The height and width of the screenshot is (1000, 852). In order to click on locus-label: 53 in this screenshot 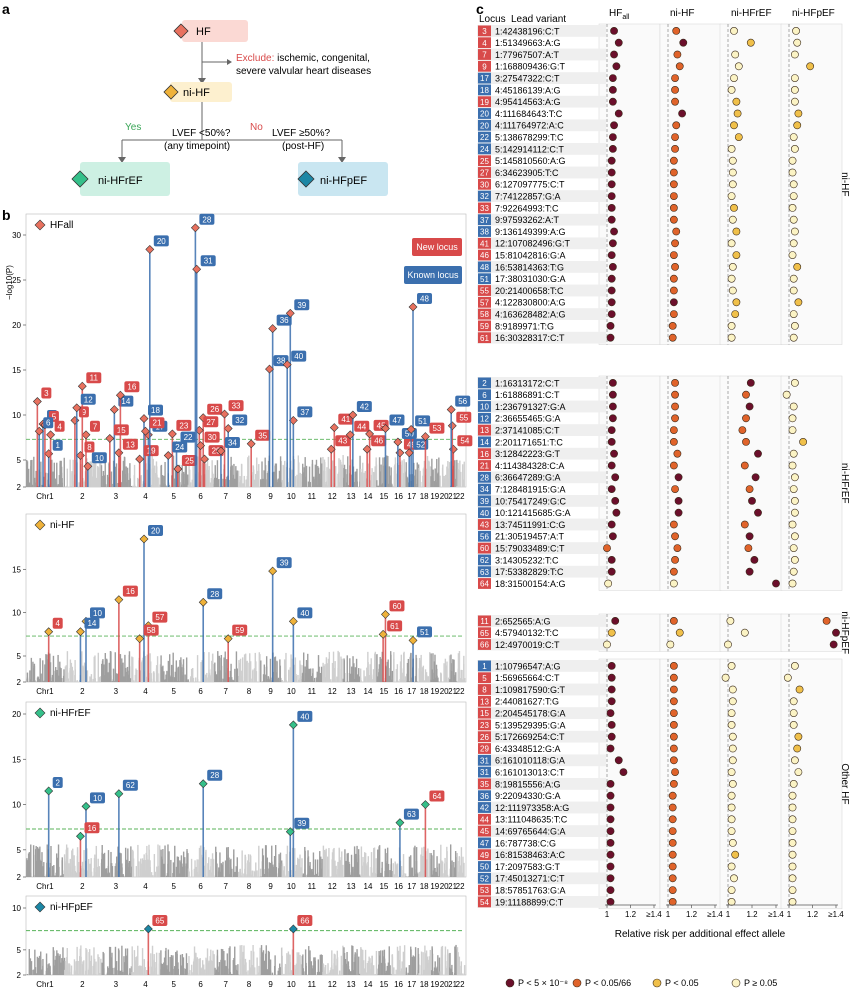, I will do `click(436, 428)`.